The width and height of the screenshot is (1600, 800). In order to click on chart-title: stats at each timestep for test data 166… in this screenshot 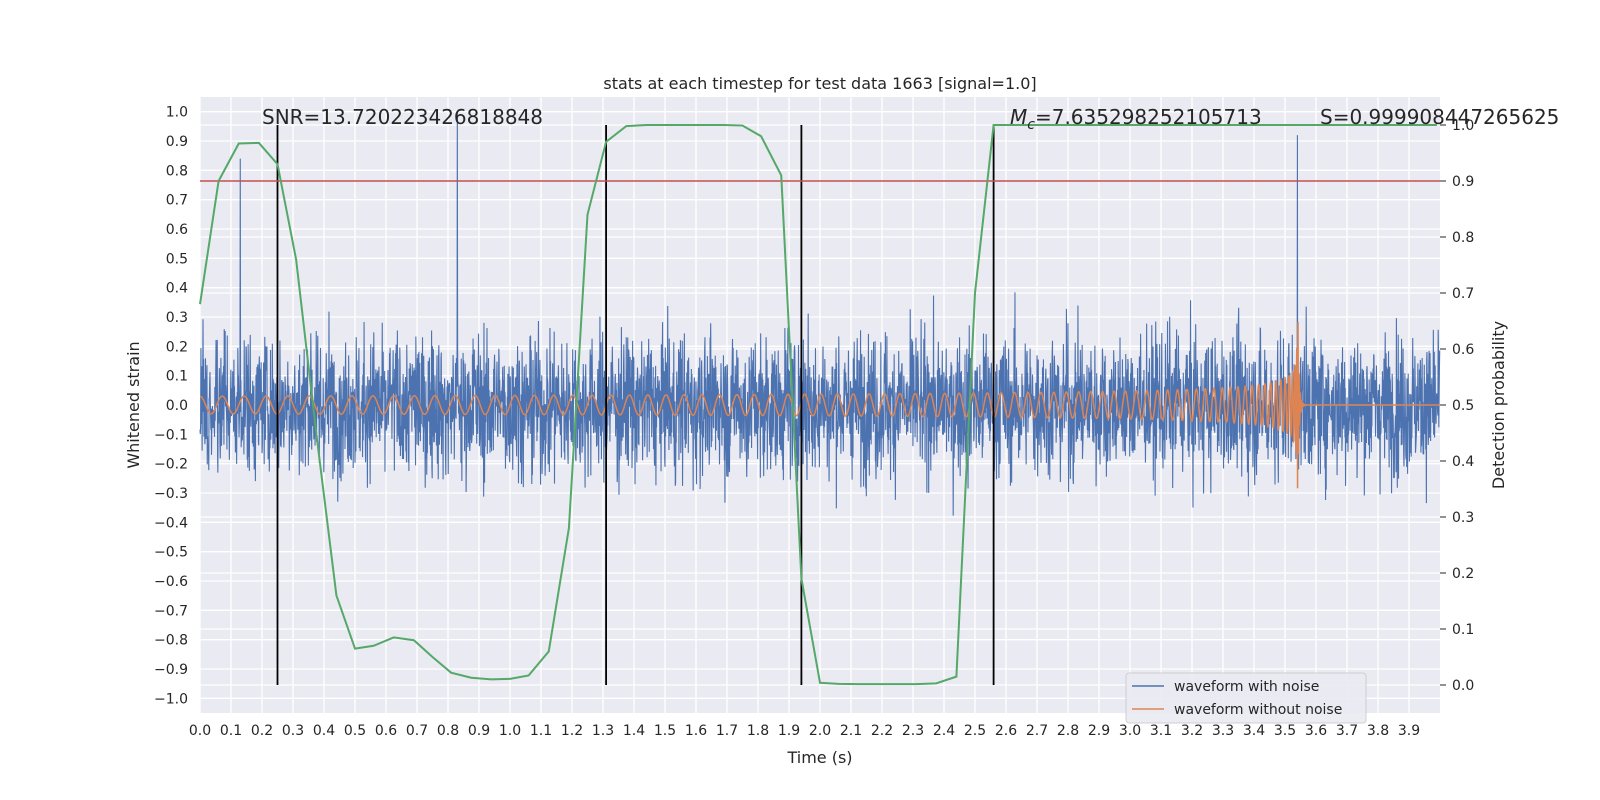, I will do `click(819, 83)`.